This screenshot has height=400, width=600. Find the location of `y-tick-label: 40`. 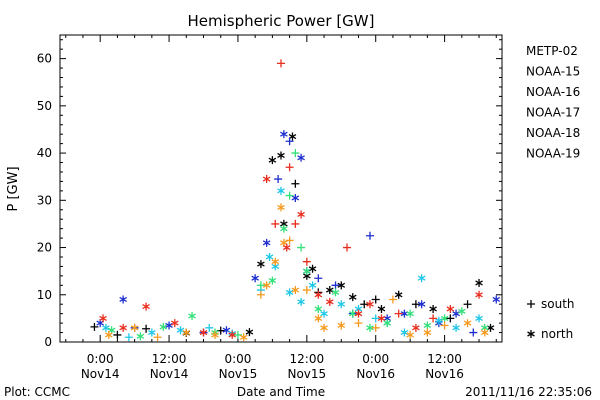

y-tick-label: 40 is located at coordinates (44, 153).